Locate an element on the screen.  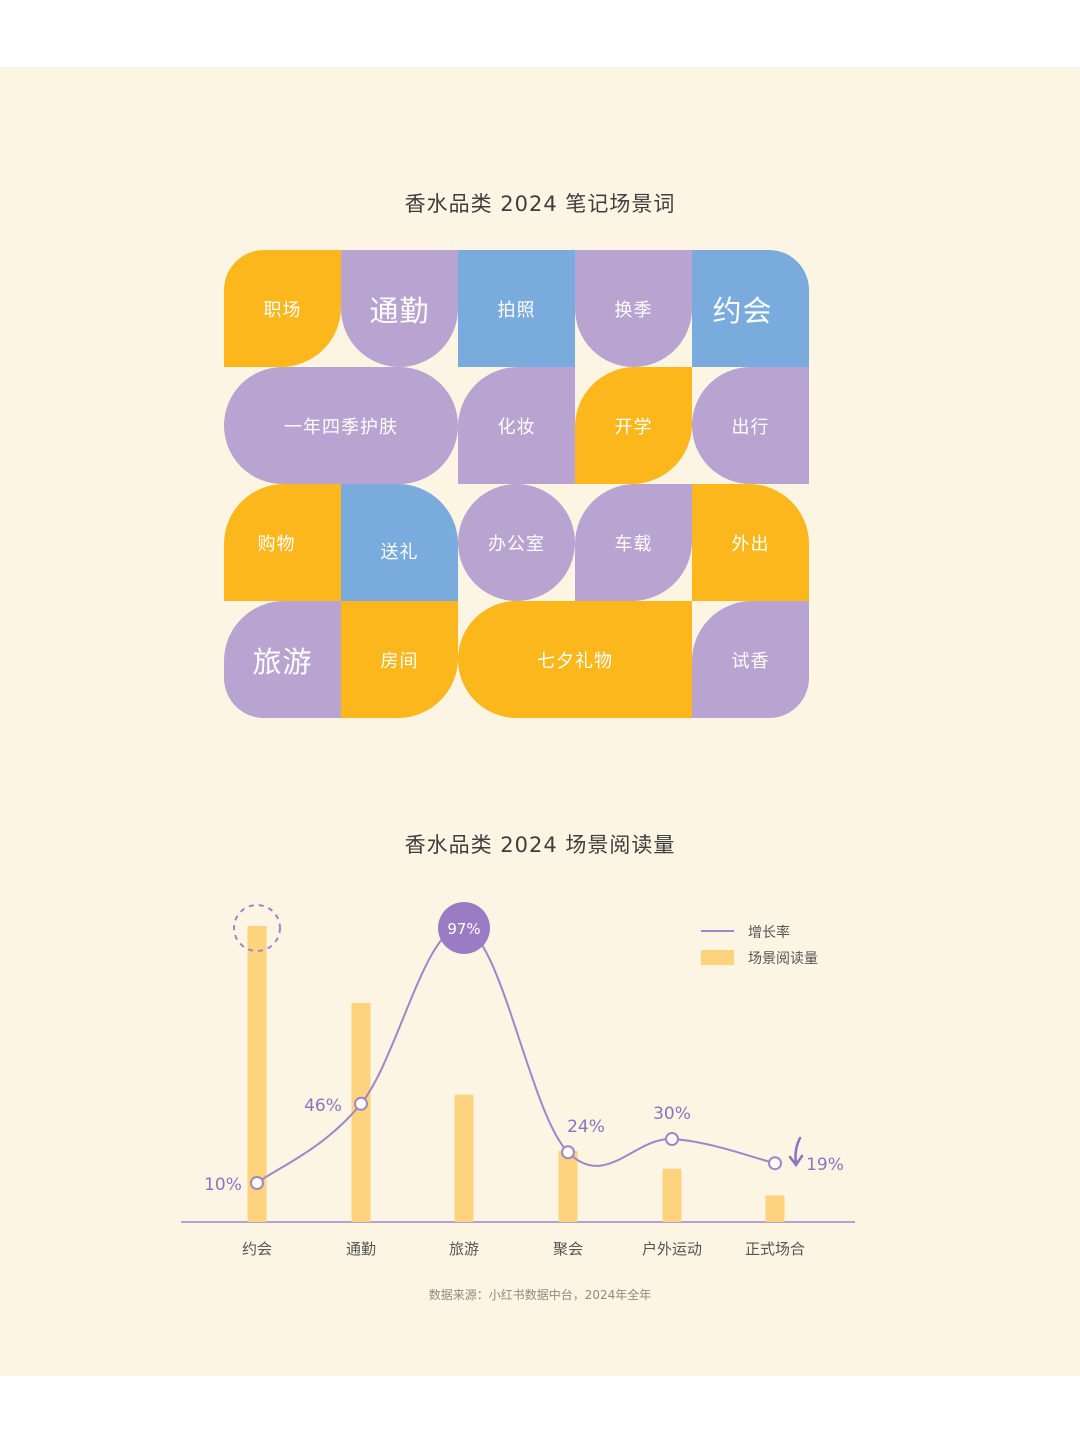
tile-label: 房间 is located at coordinates (399, 661).